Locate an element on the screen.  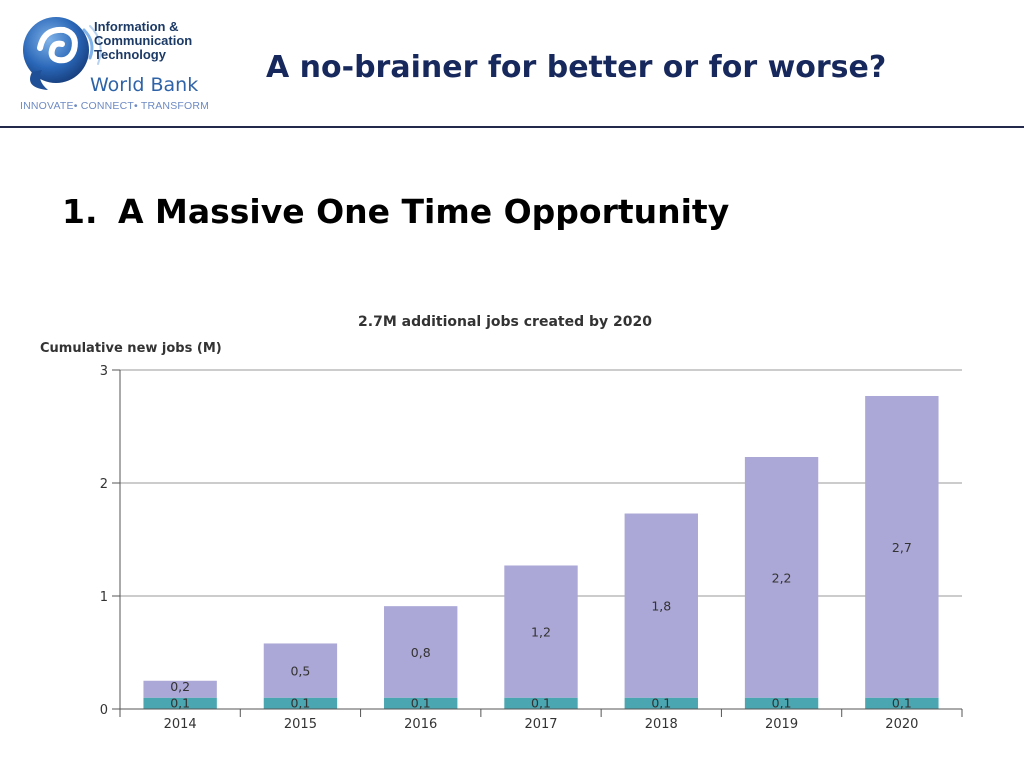
x-tick-label: 2020 is located at coordinates (901, 724).